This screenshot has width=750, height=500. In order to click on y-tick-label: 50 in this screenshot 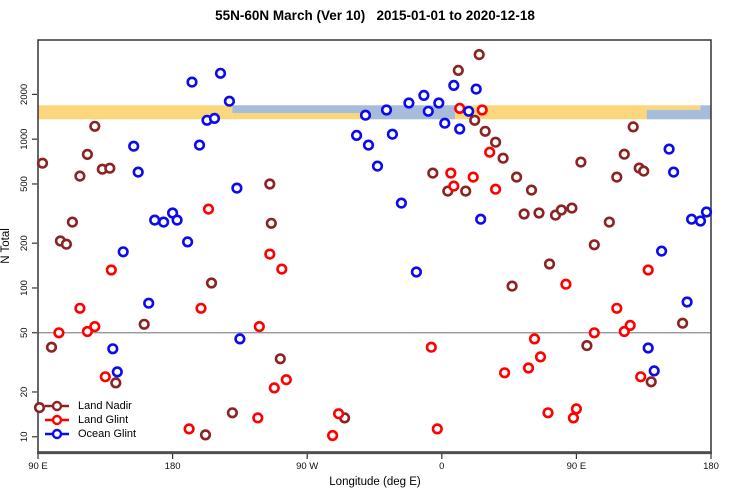, I will do `click(24, 332)`.